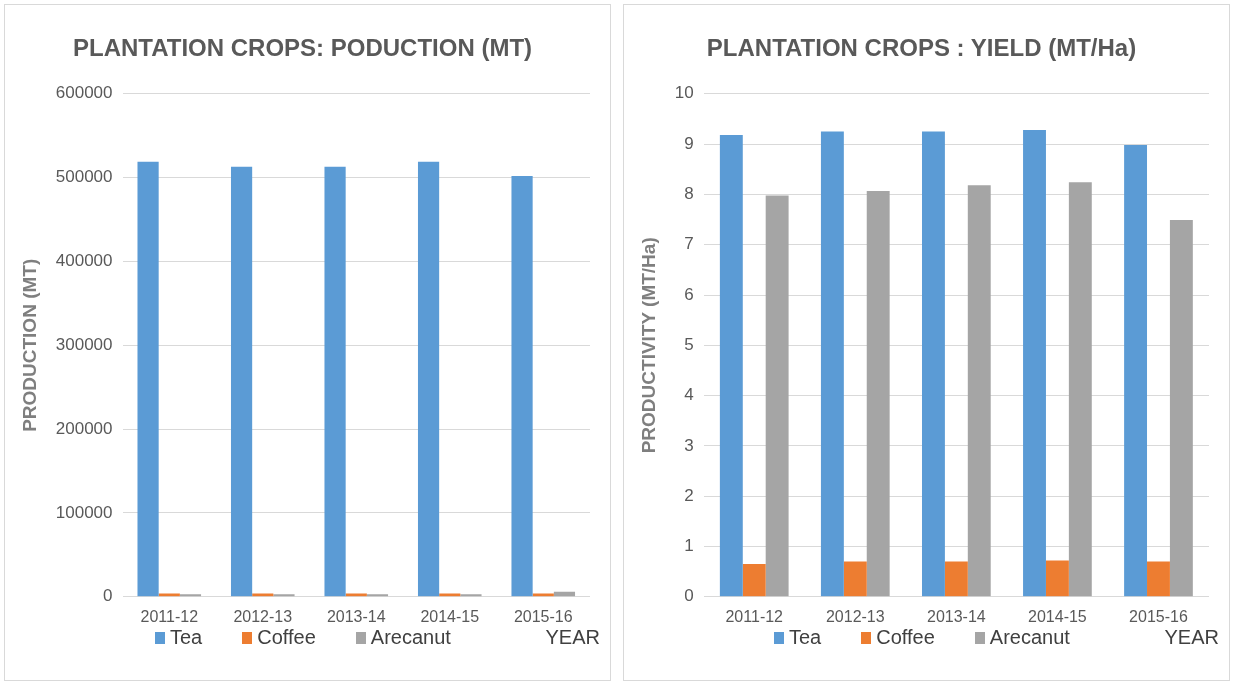 Image resolution: width=1238 pixels, height=687 pixels. What do you see at coordinates (84, 428) in the screenshot?
I see `y-tick-label: 200000` at bounding box center [84, 428].